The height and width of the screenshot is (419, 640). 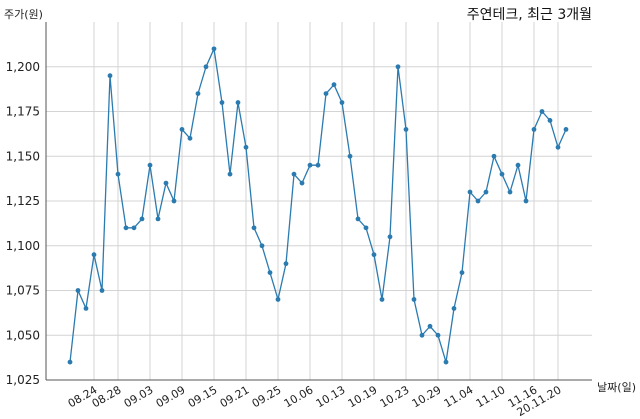 I want to click on y-tick-label: 1,200, so click(x=23, y=67).